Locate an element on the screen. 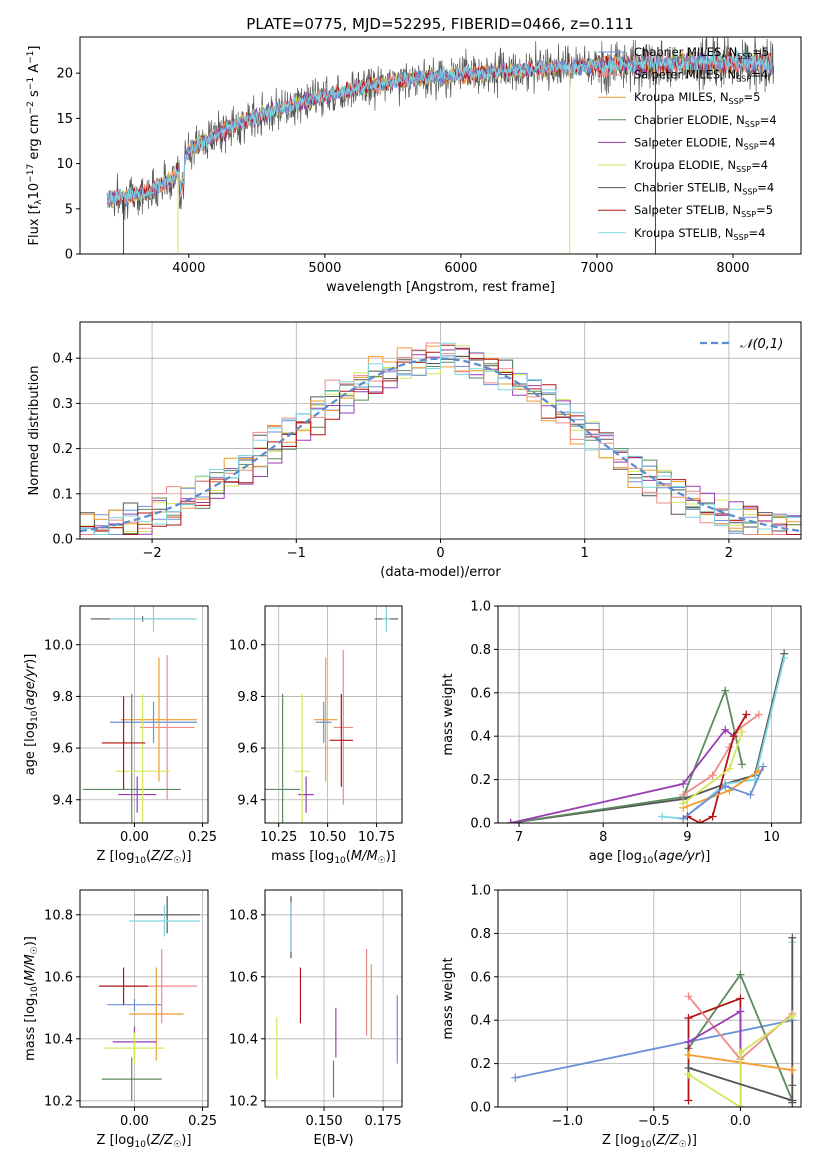 The width and height of the screenshot is (819, 1170). x-tick-label: 7000 is located at coordinates (596, 268).